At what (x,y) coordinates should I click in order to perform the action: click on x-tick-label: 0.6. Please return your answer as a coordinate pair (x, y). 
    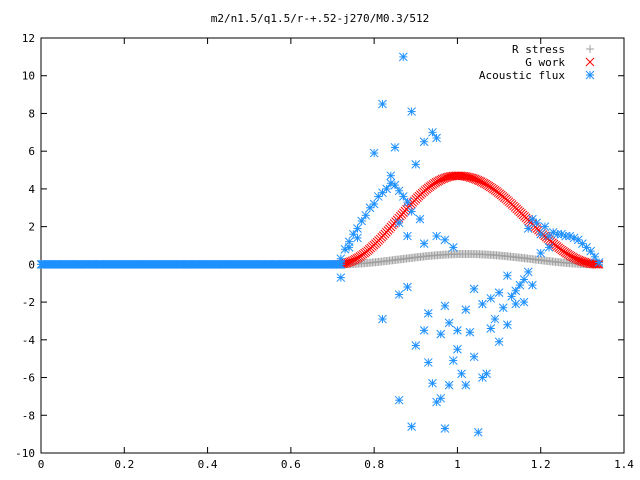
    Looking at the image, I should click on (291, 464).